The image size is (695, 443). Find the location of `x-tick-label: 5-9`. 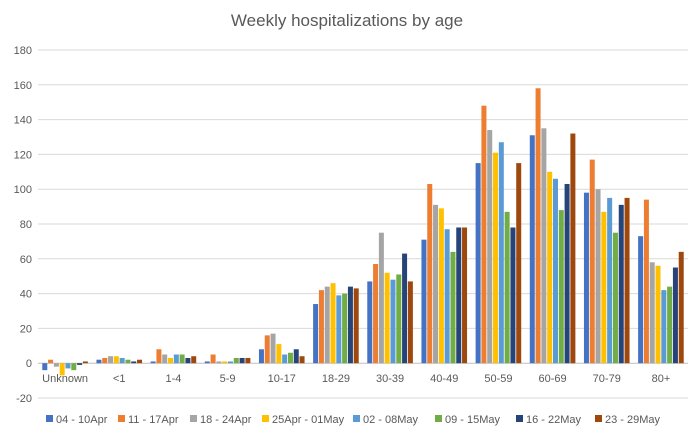

x-tick-label: 5-9 is located at coordinates (228, 379).